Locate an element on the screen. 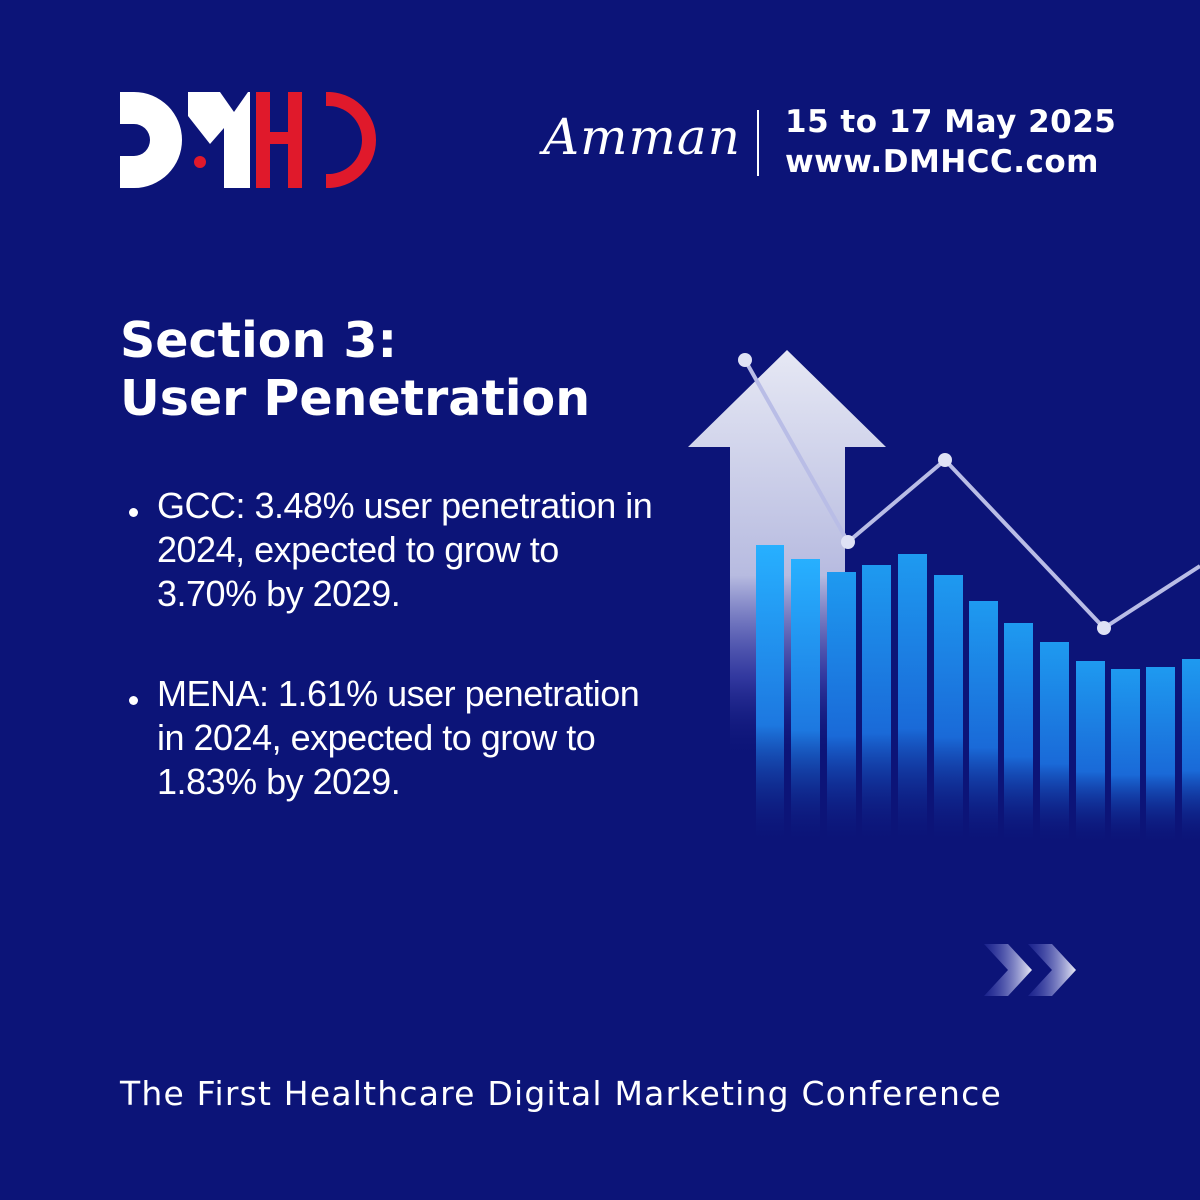  logo-letter-h-right is located at coordinates (295, 140).